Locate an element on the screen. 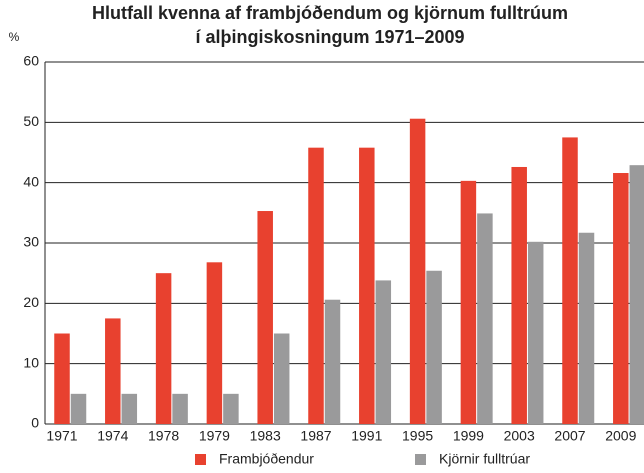 The height and width of the screenshot is (473, 644). y-tick-label: 10 is located at coordinates (31, 362).